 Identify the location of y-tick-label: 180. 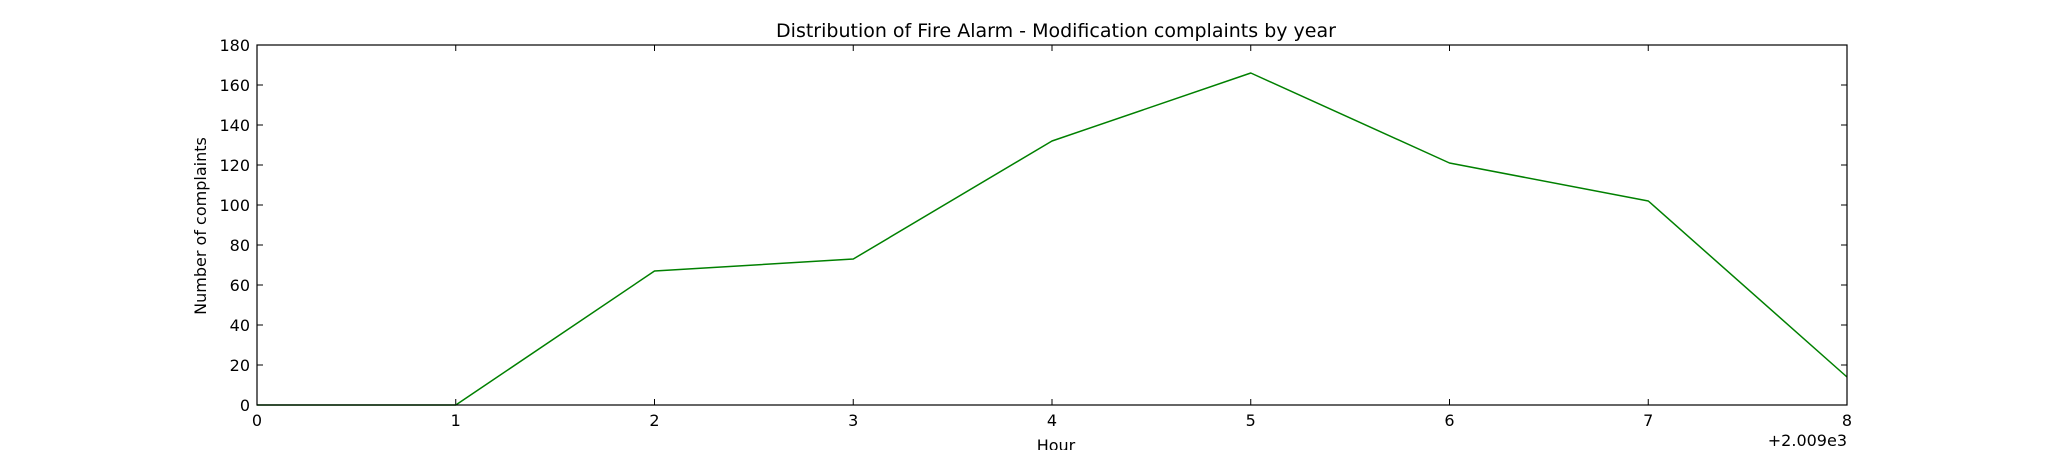
(234, 45).